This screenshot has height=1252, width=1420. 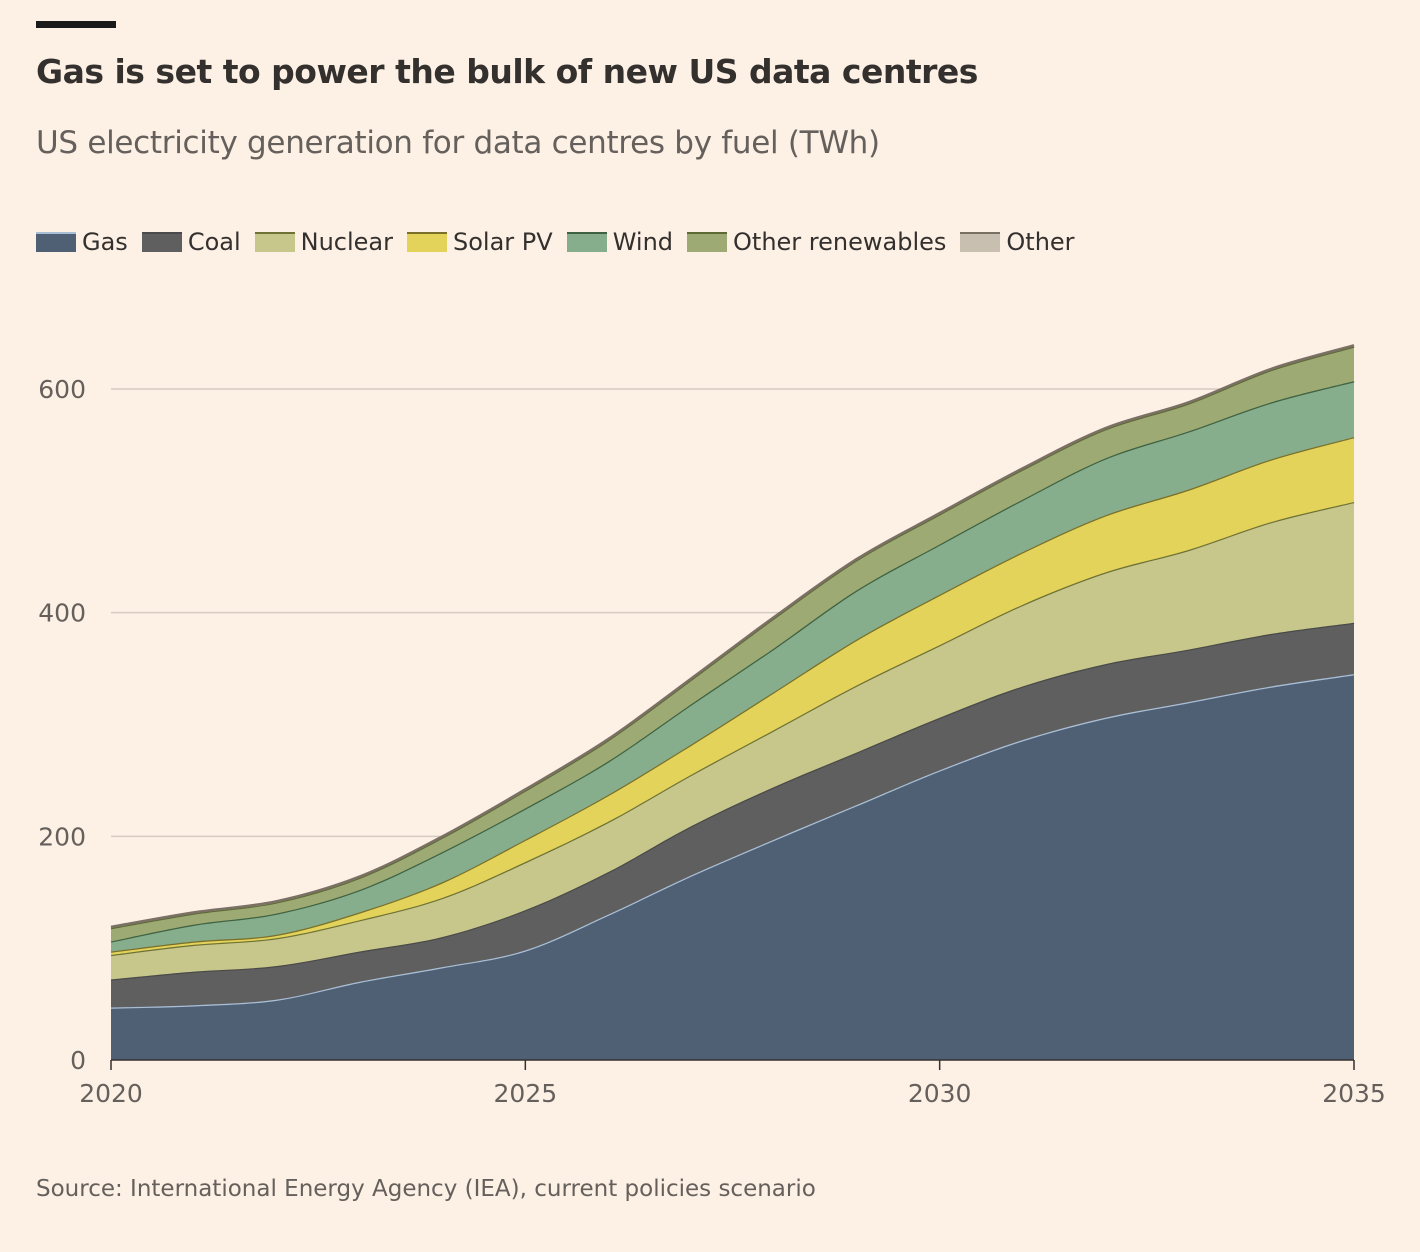 I want to click on brand-bar, so click(x=76, y=24).